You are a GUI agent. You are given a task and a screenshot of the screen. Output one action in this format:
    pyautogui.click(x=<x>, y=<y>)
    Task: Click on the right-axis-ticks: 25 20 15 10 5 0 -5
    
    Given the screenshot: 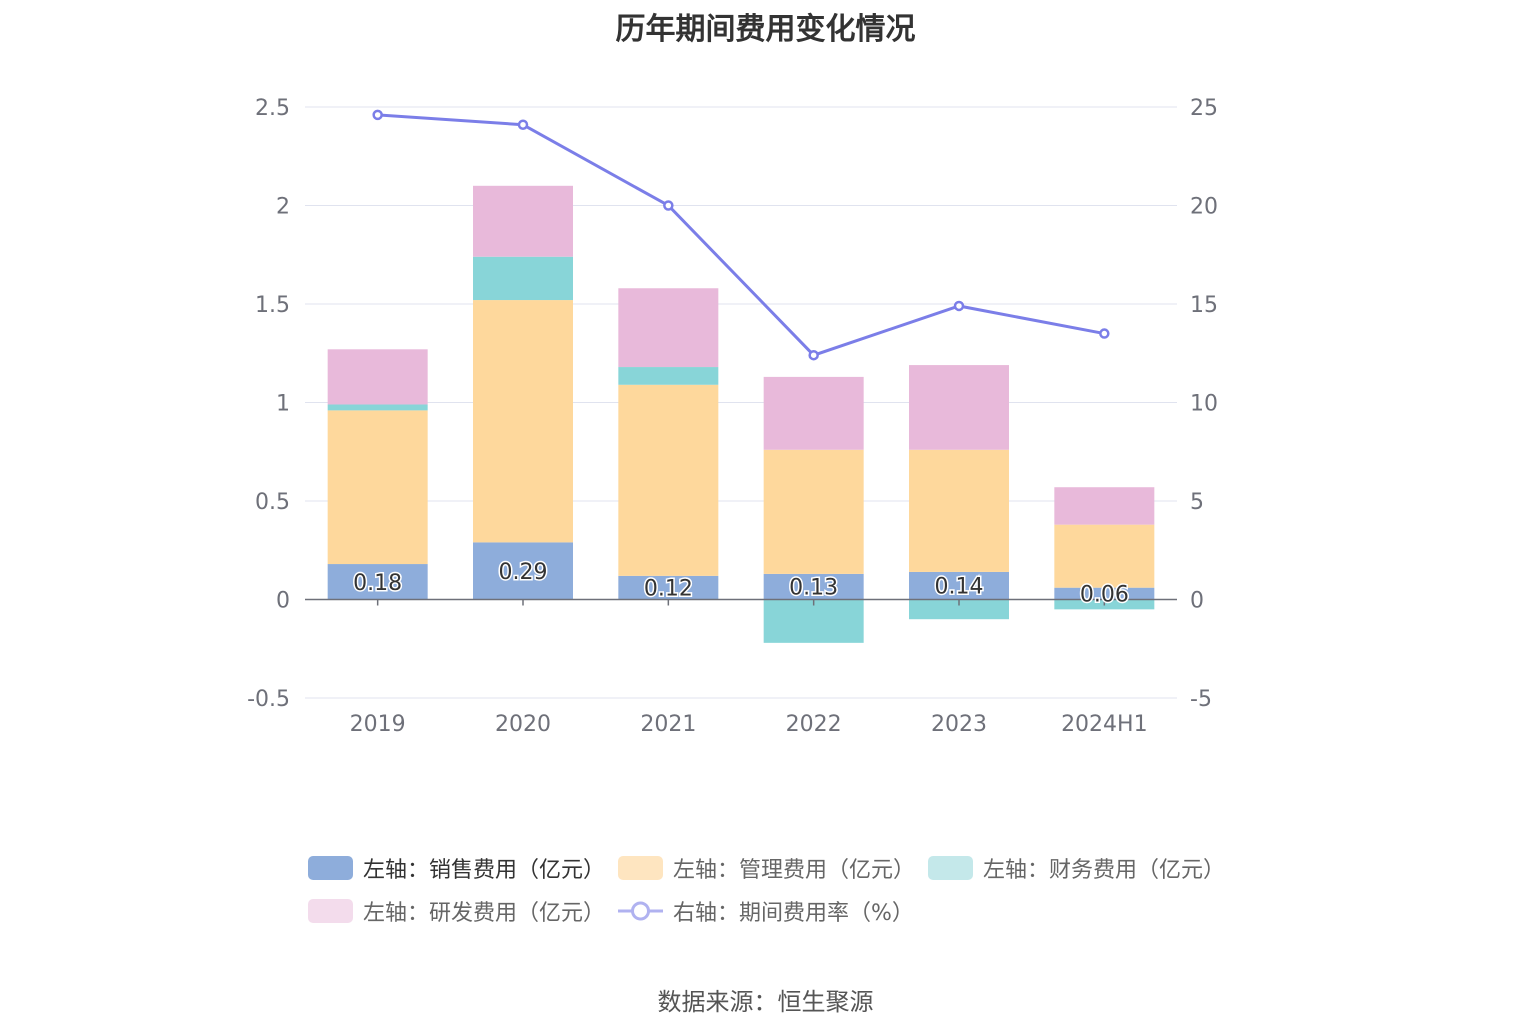 What is the action you would take?
    pyautogui.click(x=1204, y=404)
    